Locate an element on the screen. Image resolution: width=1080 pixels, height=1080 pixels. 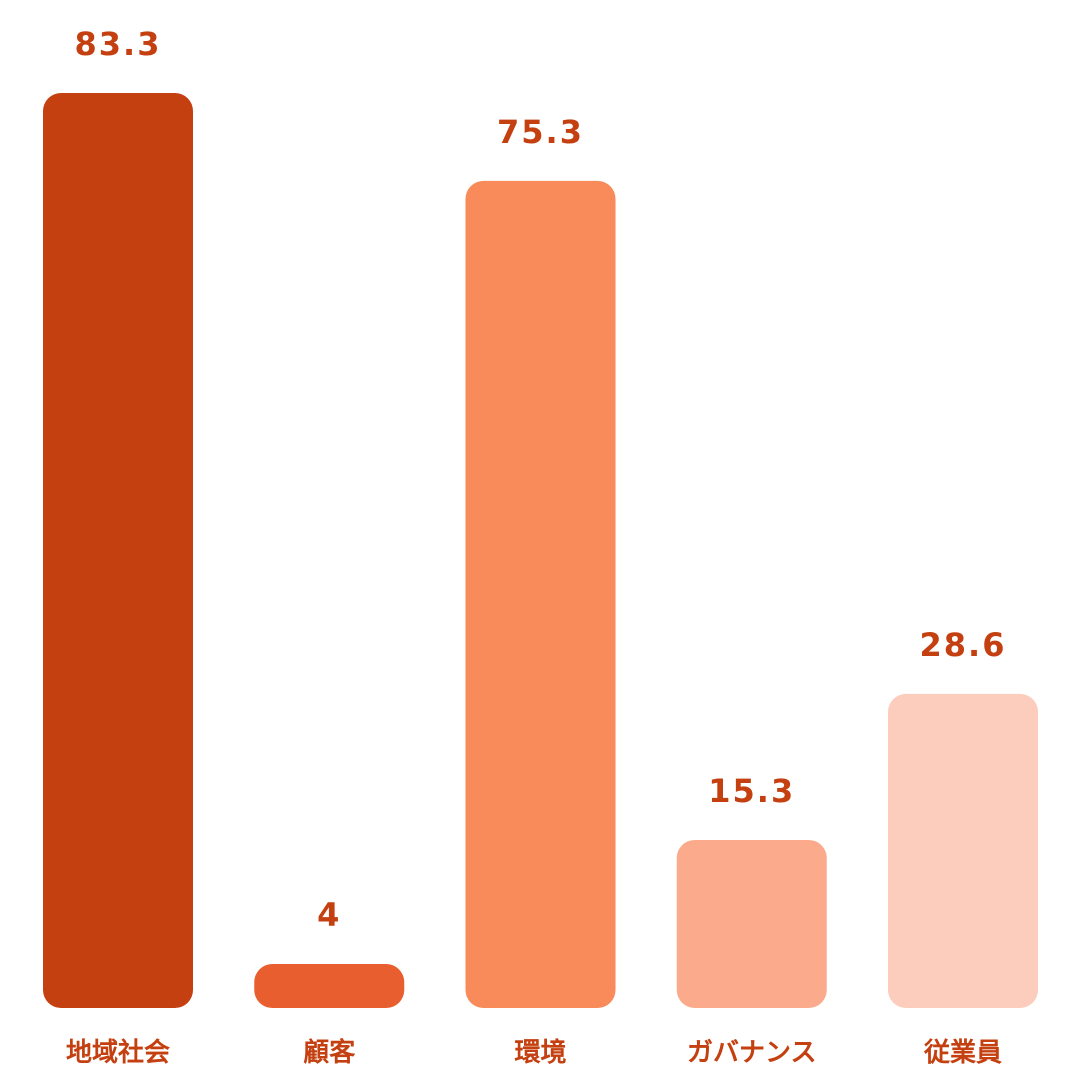
category-label: 顧客 is located at coordinates (329, 1052).